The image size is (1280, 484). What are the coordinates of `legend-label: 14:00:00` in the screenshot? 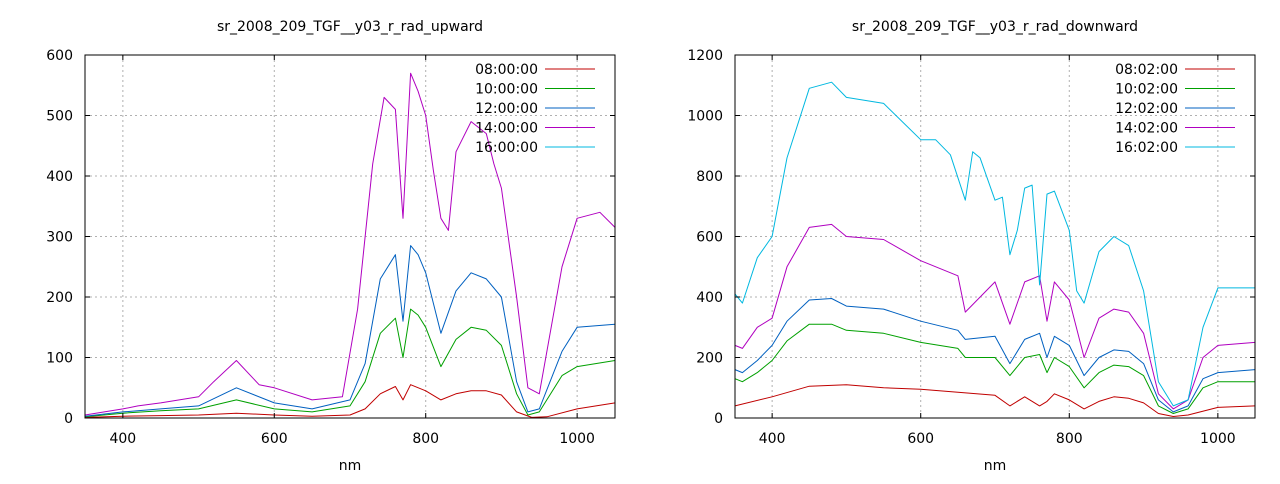 It's located at (506, 129).